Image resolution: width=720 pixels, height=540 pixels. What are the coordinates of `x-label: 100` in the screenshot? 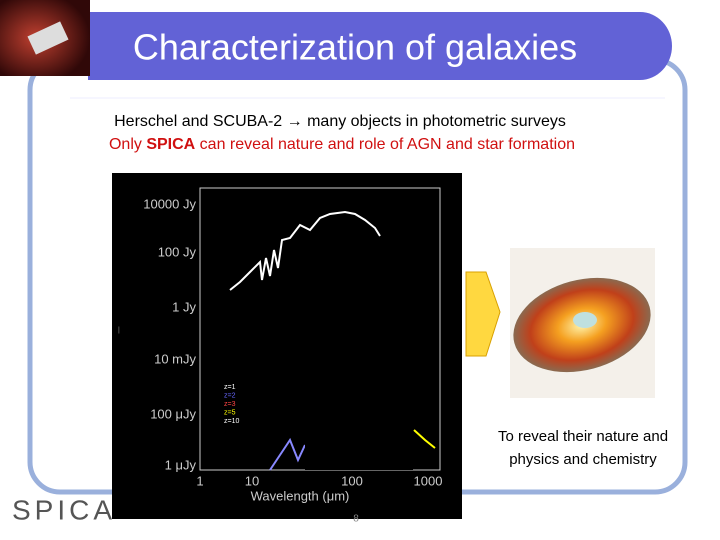 It's located at (352, 480).